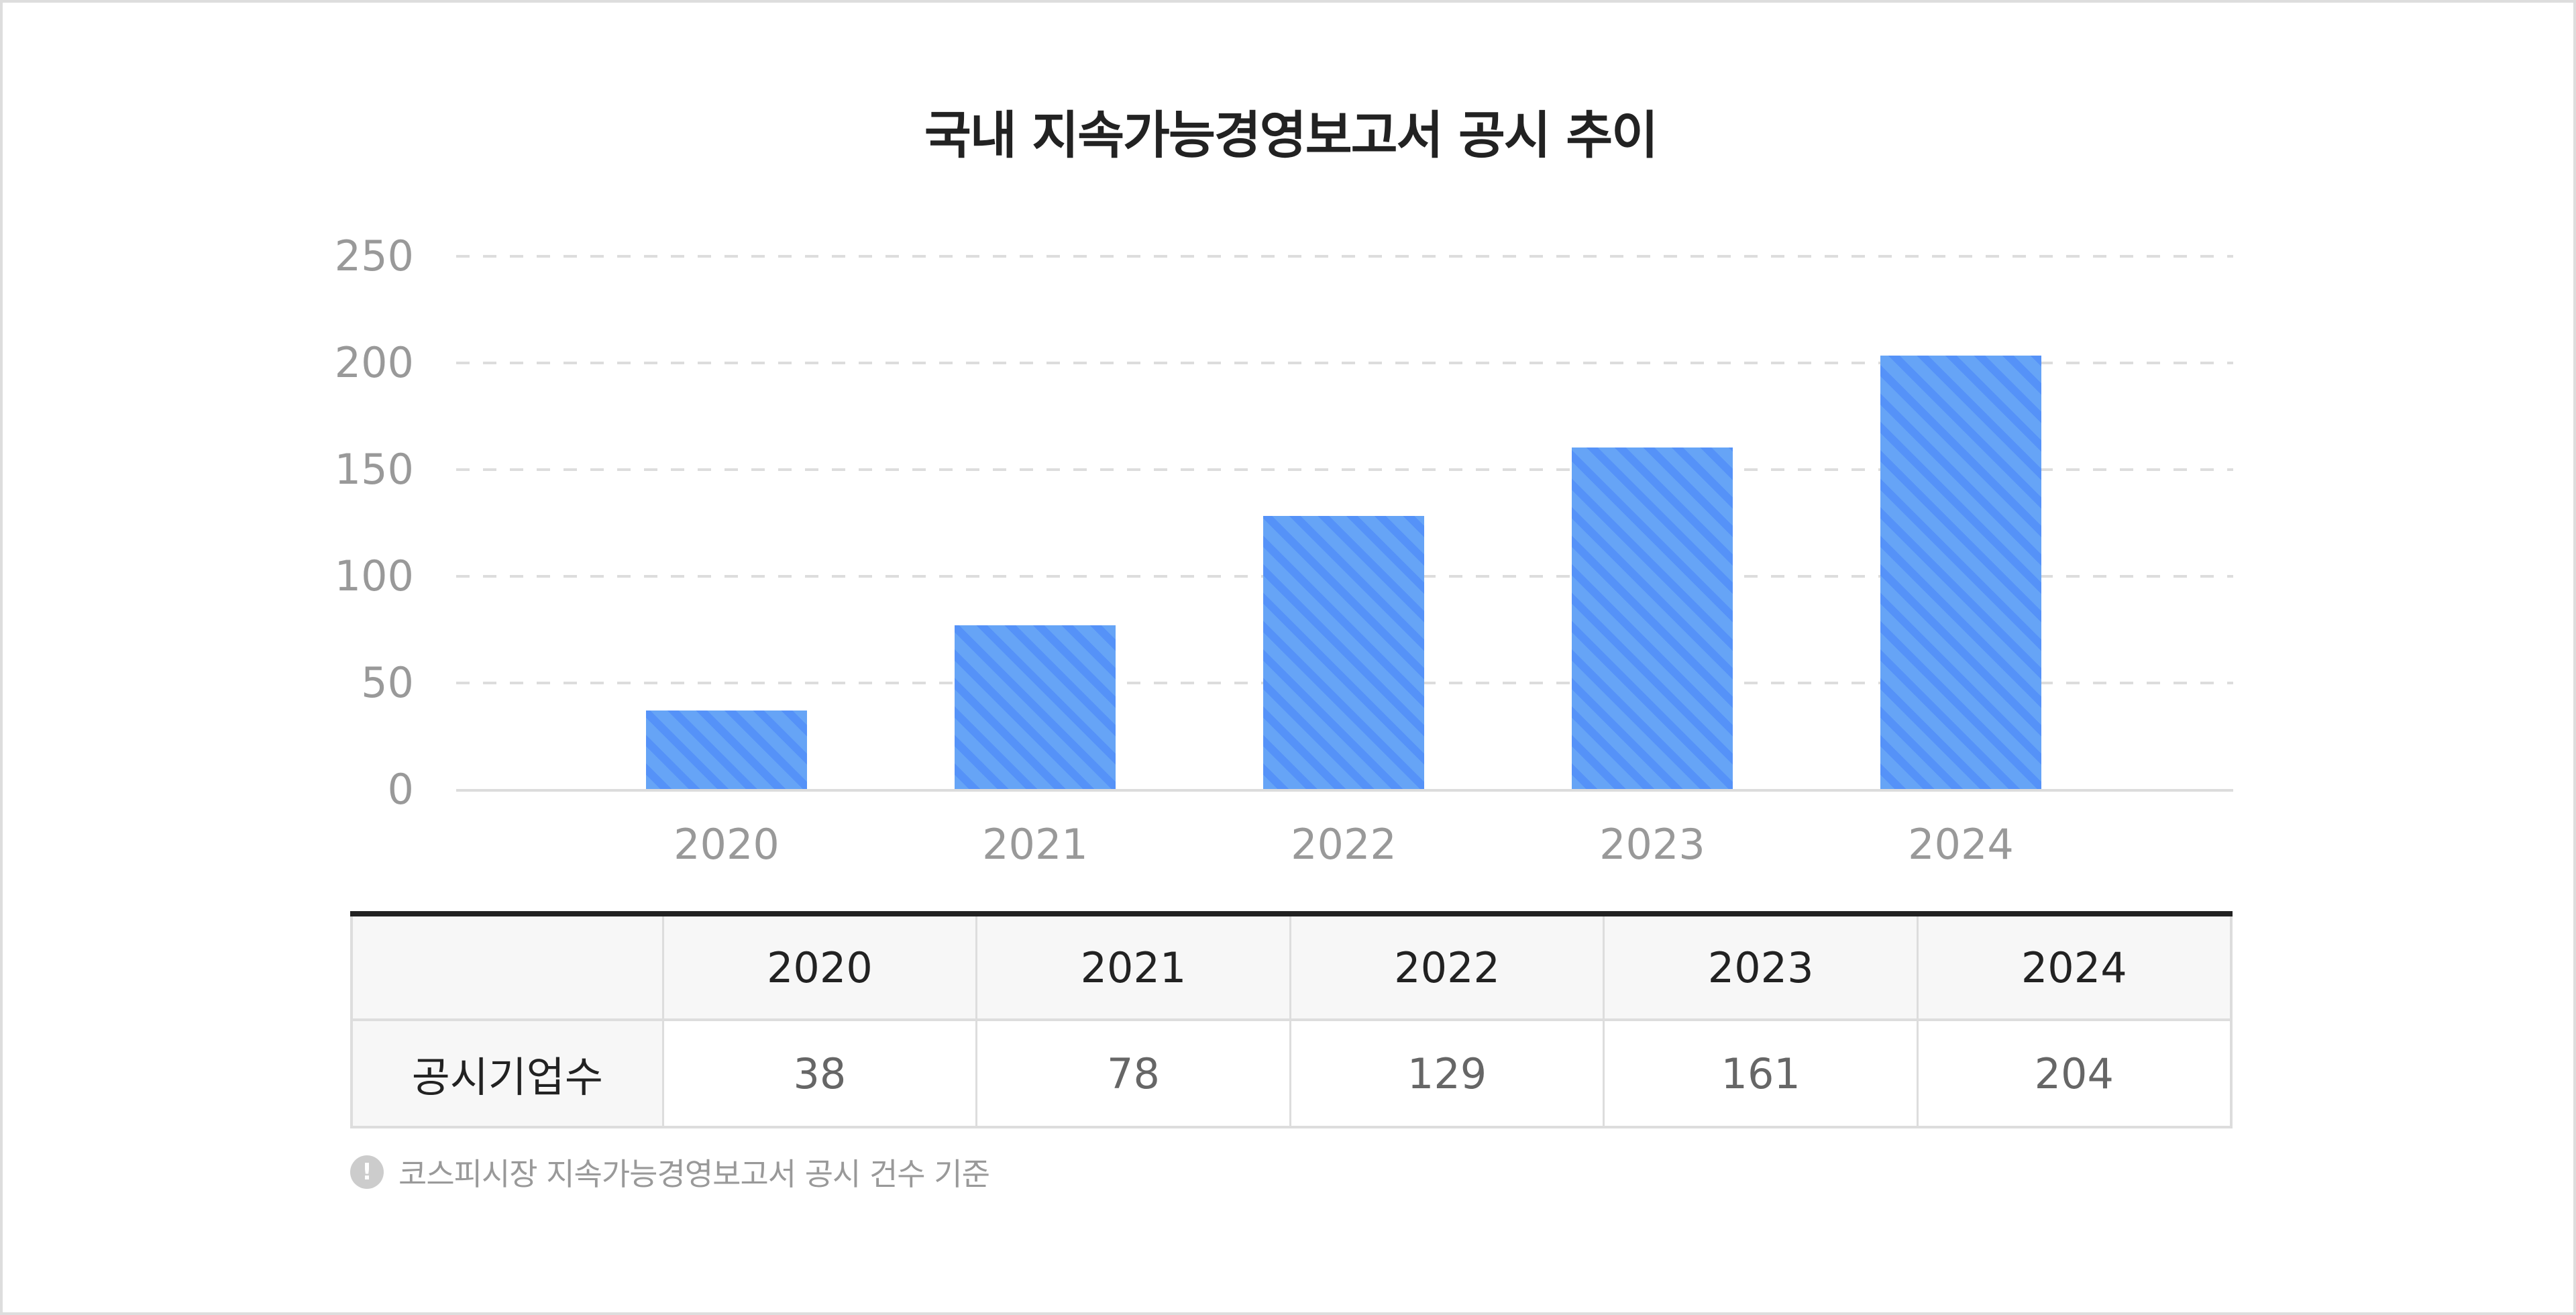 The height and width of the screenshot is (1315, 2576). What do you see at coordinates (1762, 967) in the screenshot?
I see `table-header-cell: 2023` at bounding box center [1762, 967].